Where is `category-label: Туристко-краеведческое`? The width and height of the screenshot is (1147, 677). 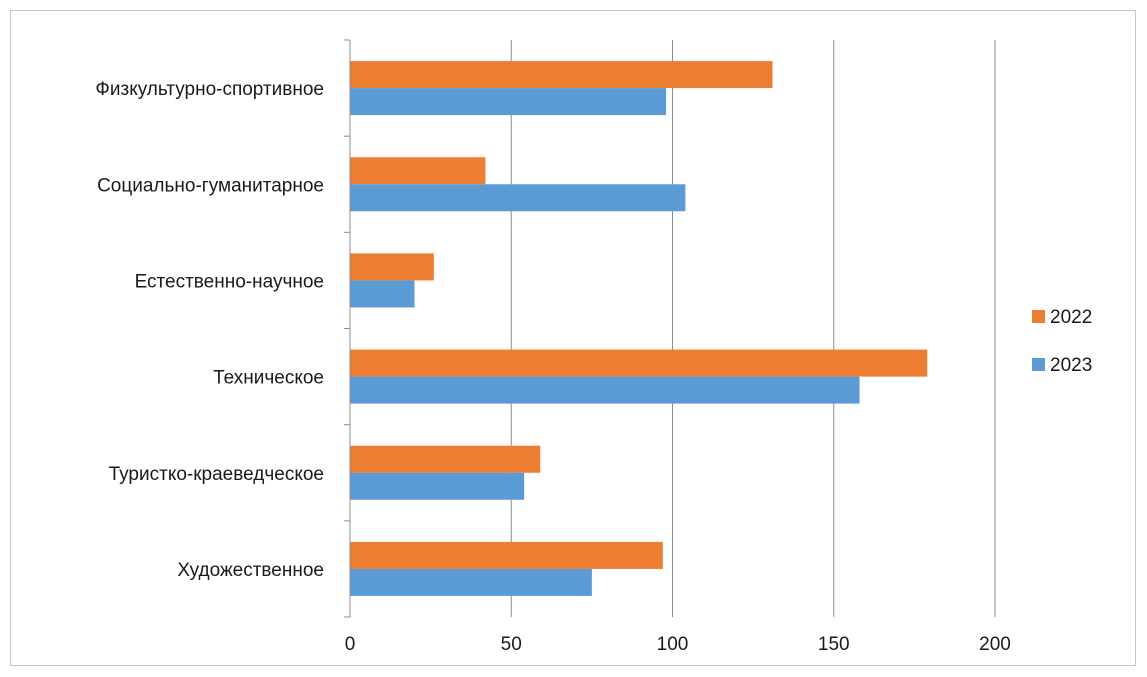 category-label: Туристко-краеведческое is located at coordinates (216, 474).